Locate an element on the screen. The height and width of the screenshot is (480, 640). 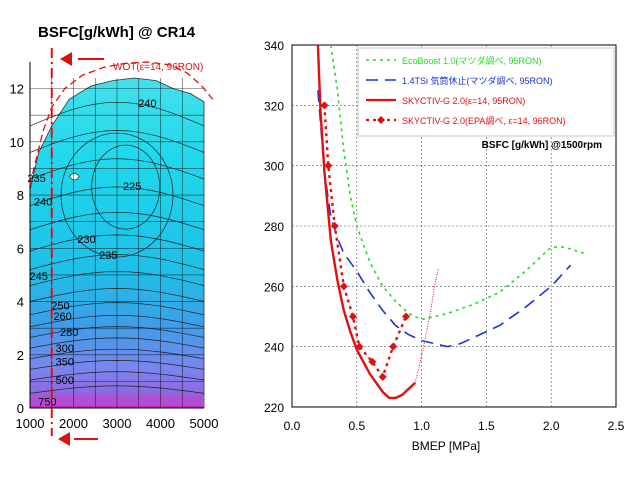
y-tick-label: 300 is located at coordinates (274, 167).